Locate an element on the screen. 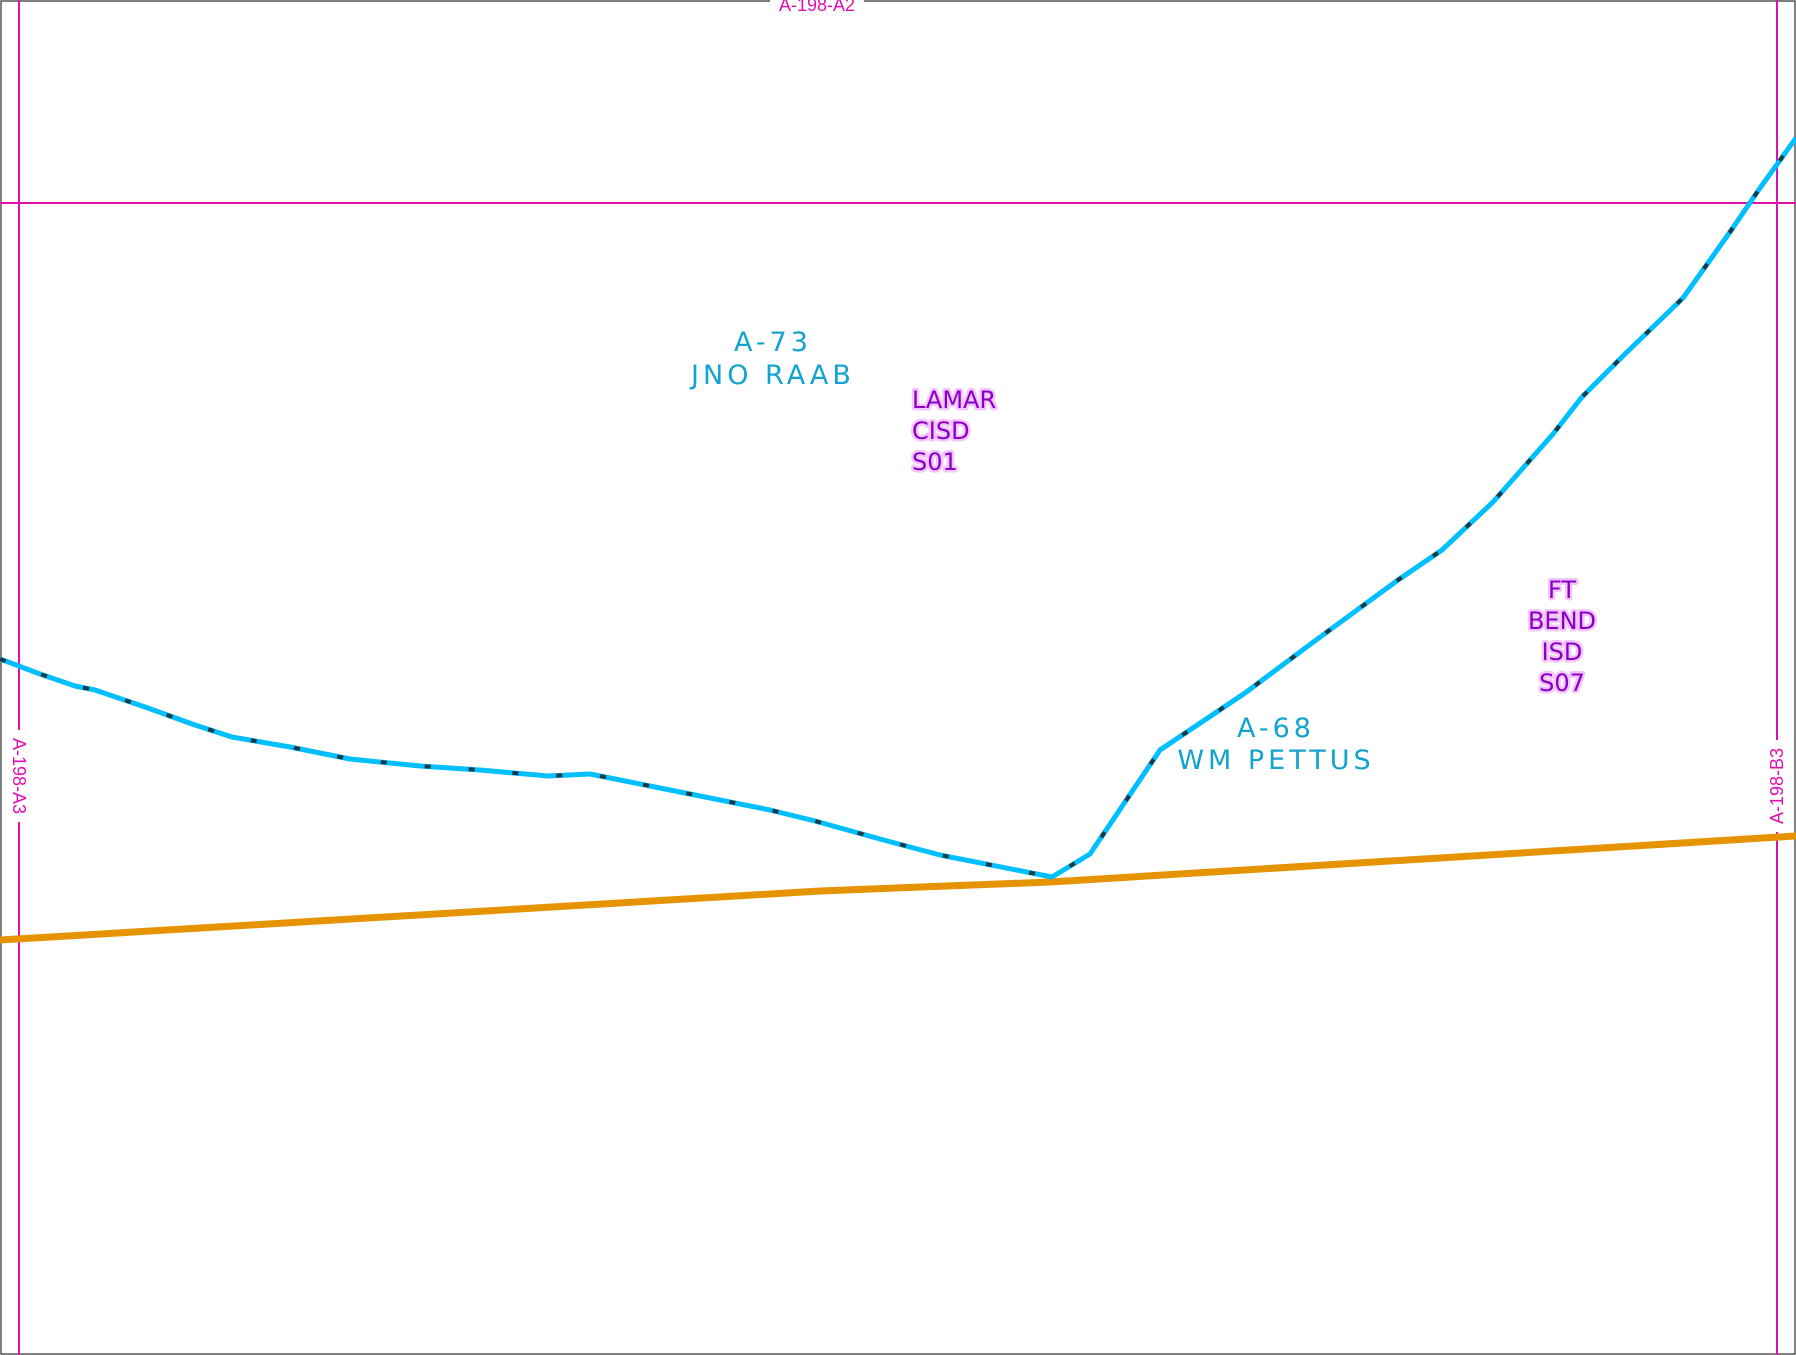 The height and width of the screenshot is (1355, 1796). grid-label-right-group: A-198-B3 is located at coordinates (1777, 786).